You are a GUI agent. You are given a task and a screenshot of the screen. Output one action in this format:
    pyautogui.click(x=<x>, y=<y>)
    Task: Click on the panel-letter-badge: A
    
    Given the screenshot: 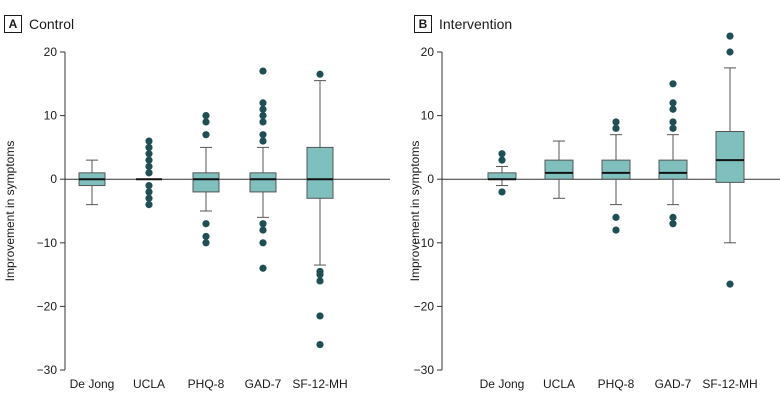 What is the action you would take?
    pyautogui.click(x=13, y=24)
    